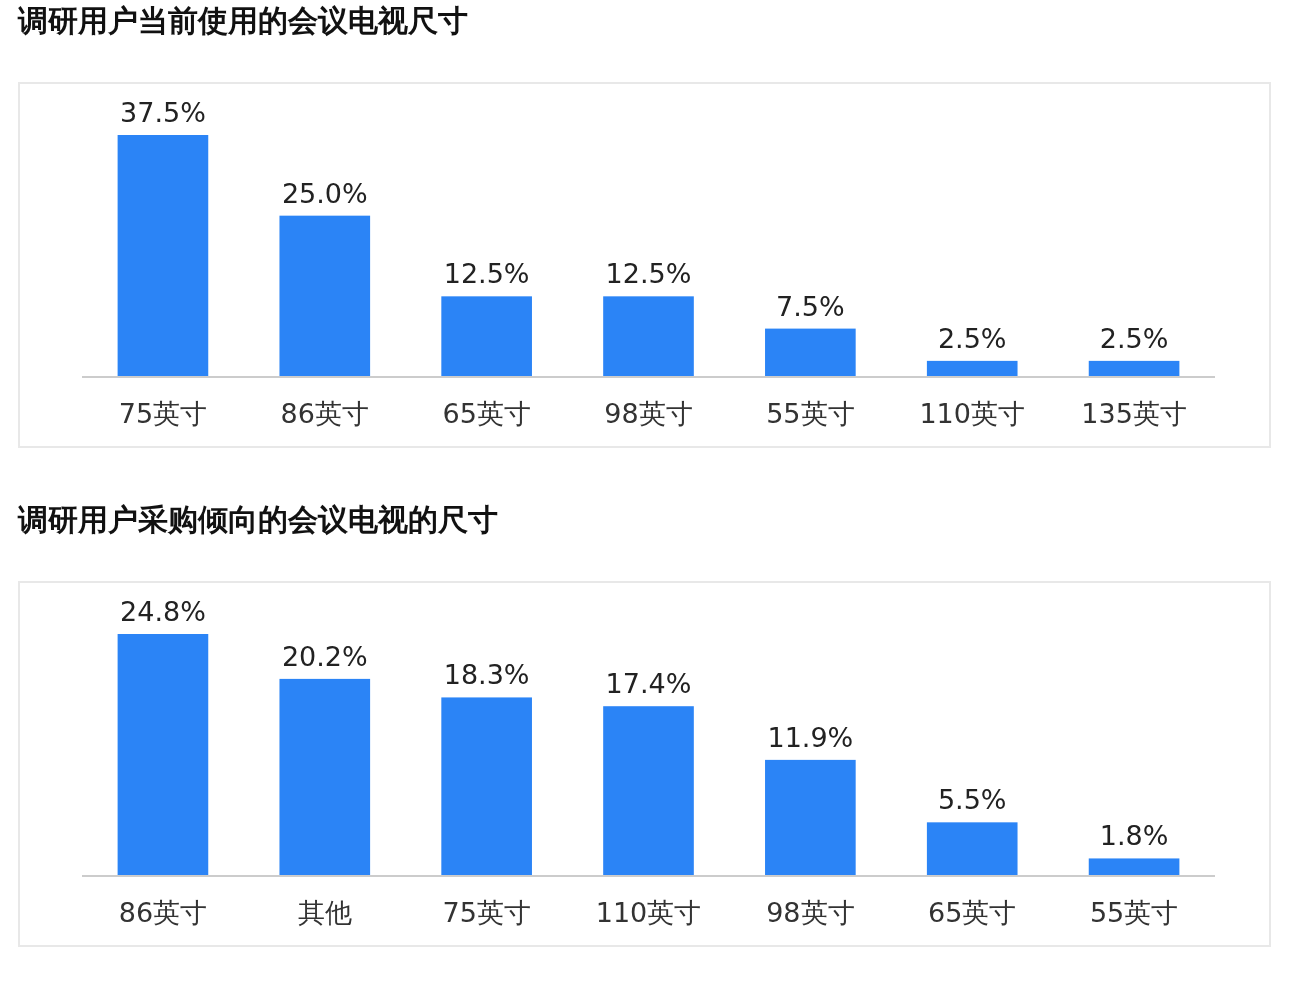 This screenshot has width=1290, height=996. What do you see at coordinates (972, 800) in the screenshot?
I see `data-label: 5.5%` at bounding box center [972, 800].